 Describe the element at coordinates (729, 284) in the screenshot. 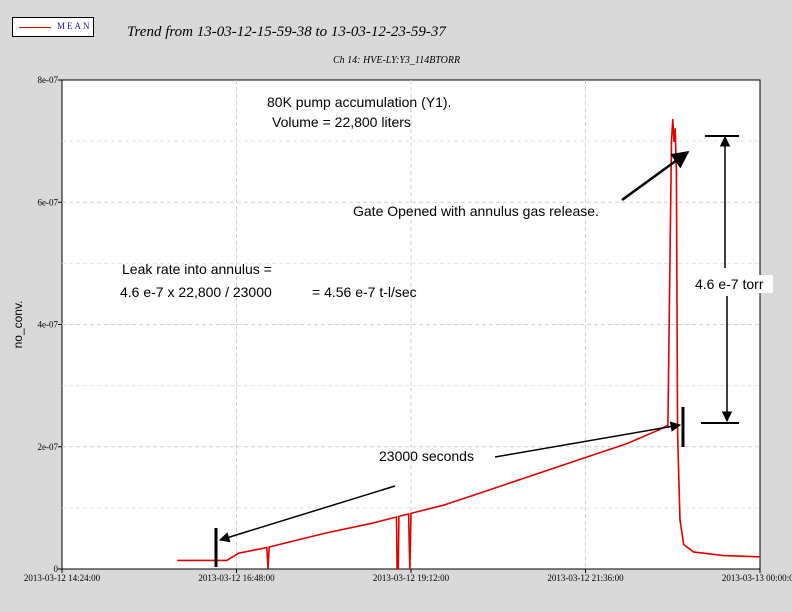

I see `annot-delta-torr: 4.6 e-7 torr` at that location.